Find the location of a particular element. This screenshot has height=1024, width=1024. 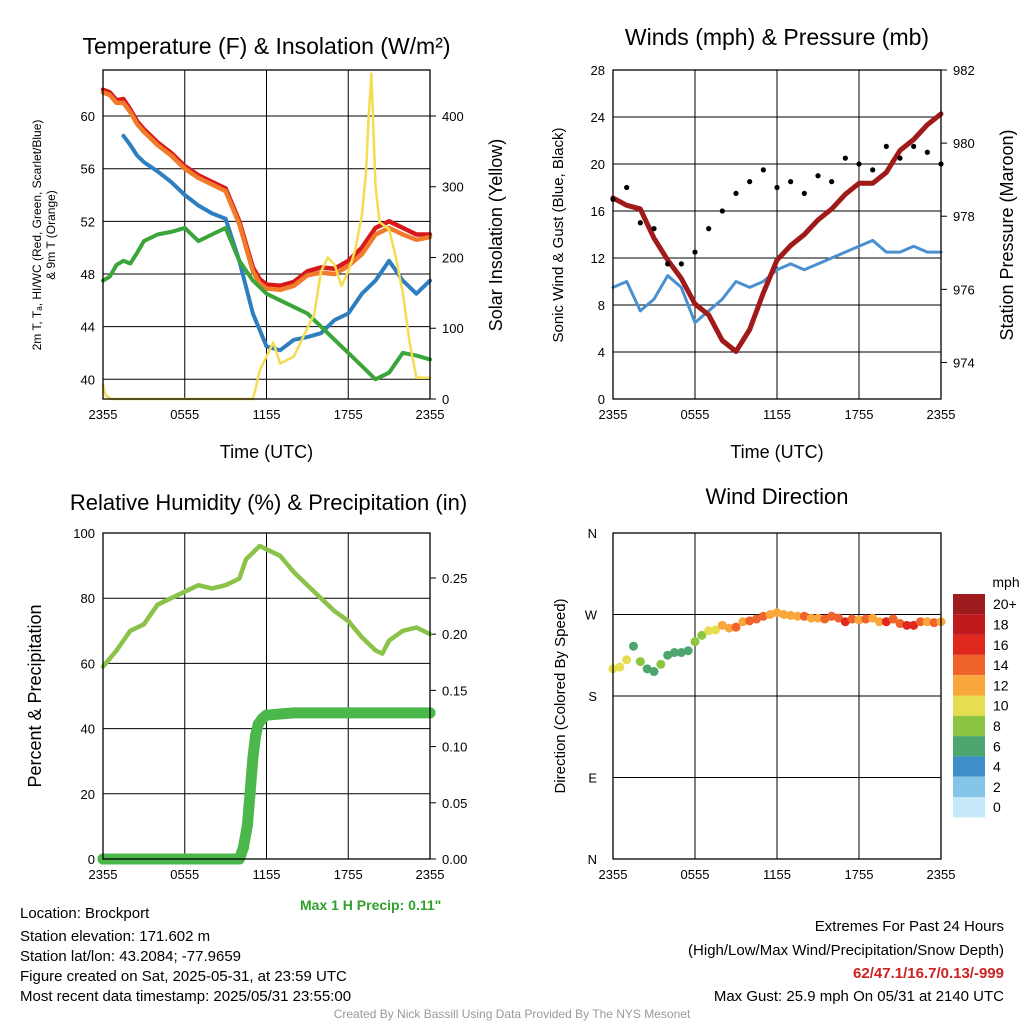

legend-label: 6 is located at coordinates (997, 746).